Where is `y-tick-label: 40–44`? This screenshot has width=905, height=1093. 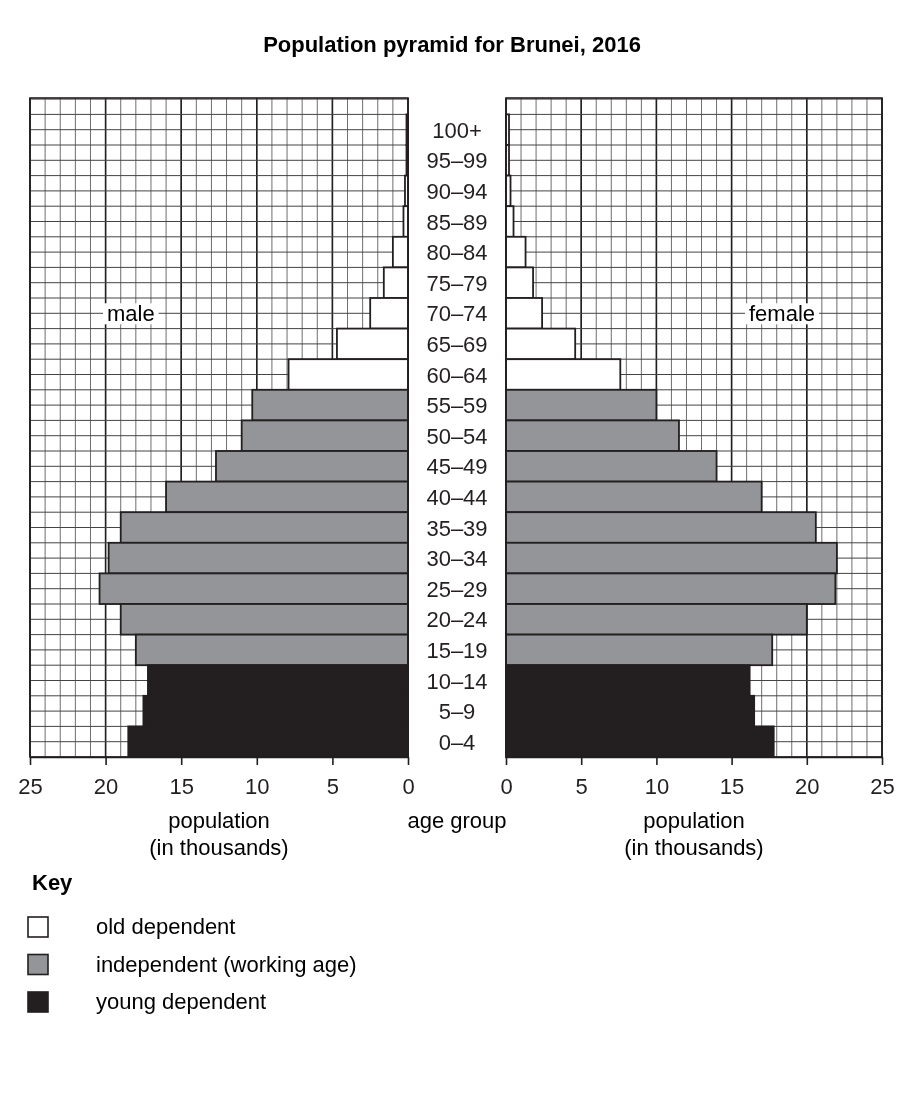 y-tick-label: 40–44 is located at coordinates (457, 497).